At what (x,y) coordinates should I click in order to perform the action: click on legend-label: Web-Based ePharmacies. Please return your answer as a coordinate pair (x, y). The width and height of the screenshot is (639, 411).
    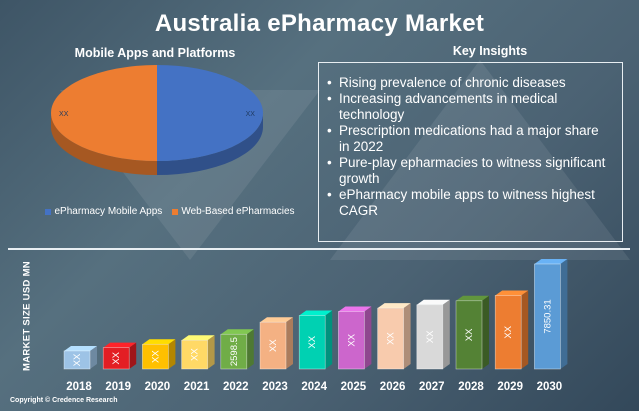
    Looking at the image, I should click on (238, 211).